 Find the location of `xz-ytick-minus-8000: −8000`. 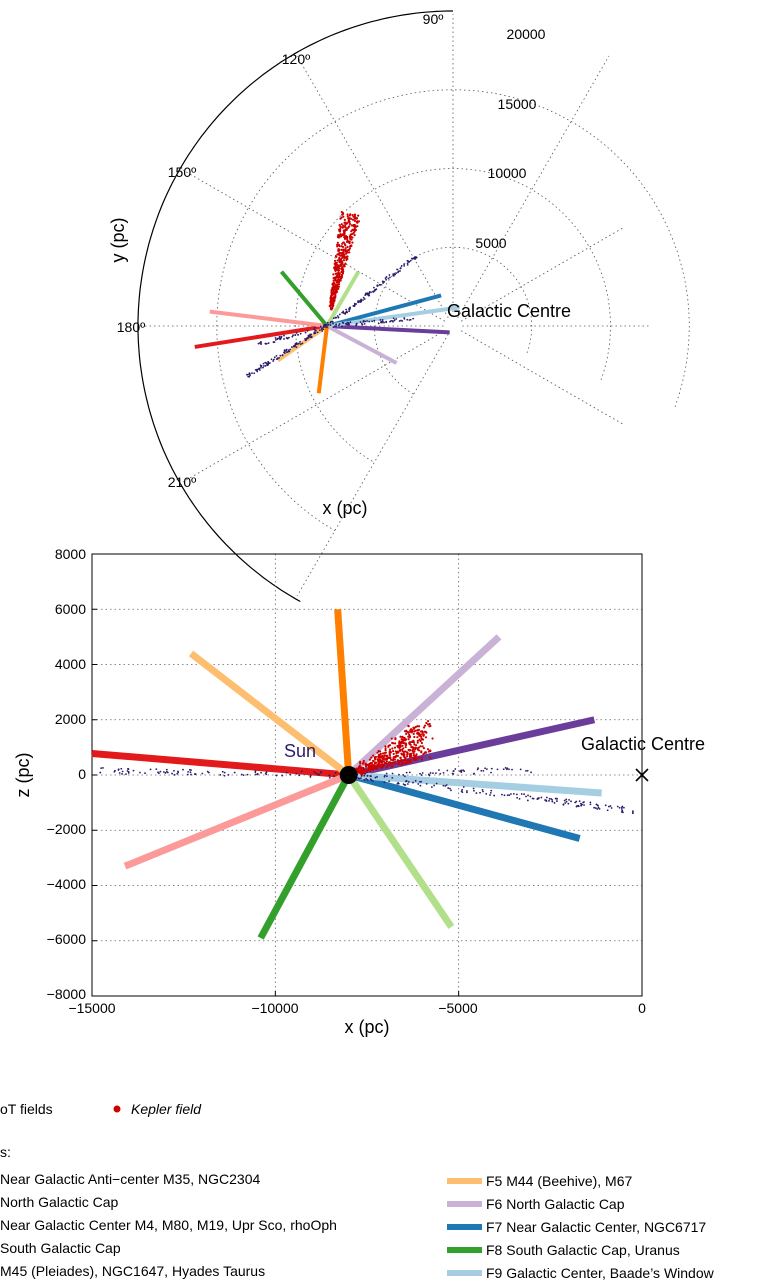

xz-ytick-minus-8000: −8000 is located at coordinates (67, 994).